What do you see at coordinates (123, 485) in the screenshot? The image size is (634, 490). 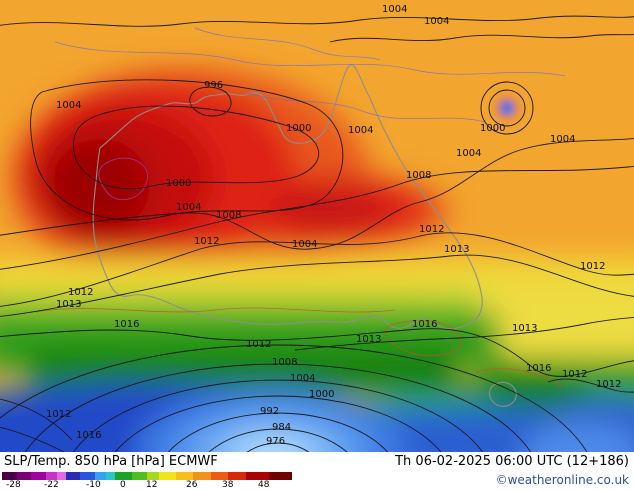 I see `scale-label: 0` at bounding box center [123, 485].